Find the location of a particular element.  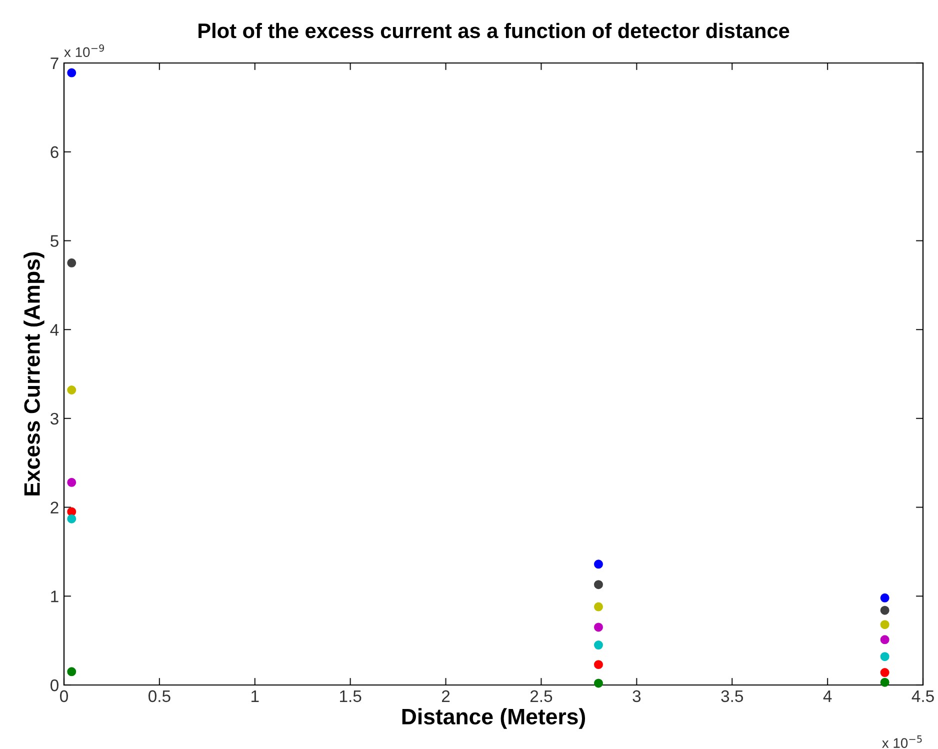

y-tick-label: 1 is located at coordinates (54, 596).